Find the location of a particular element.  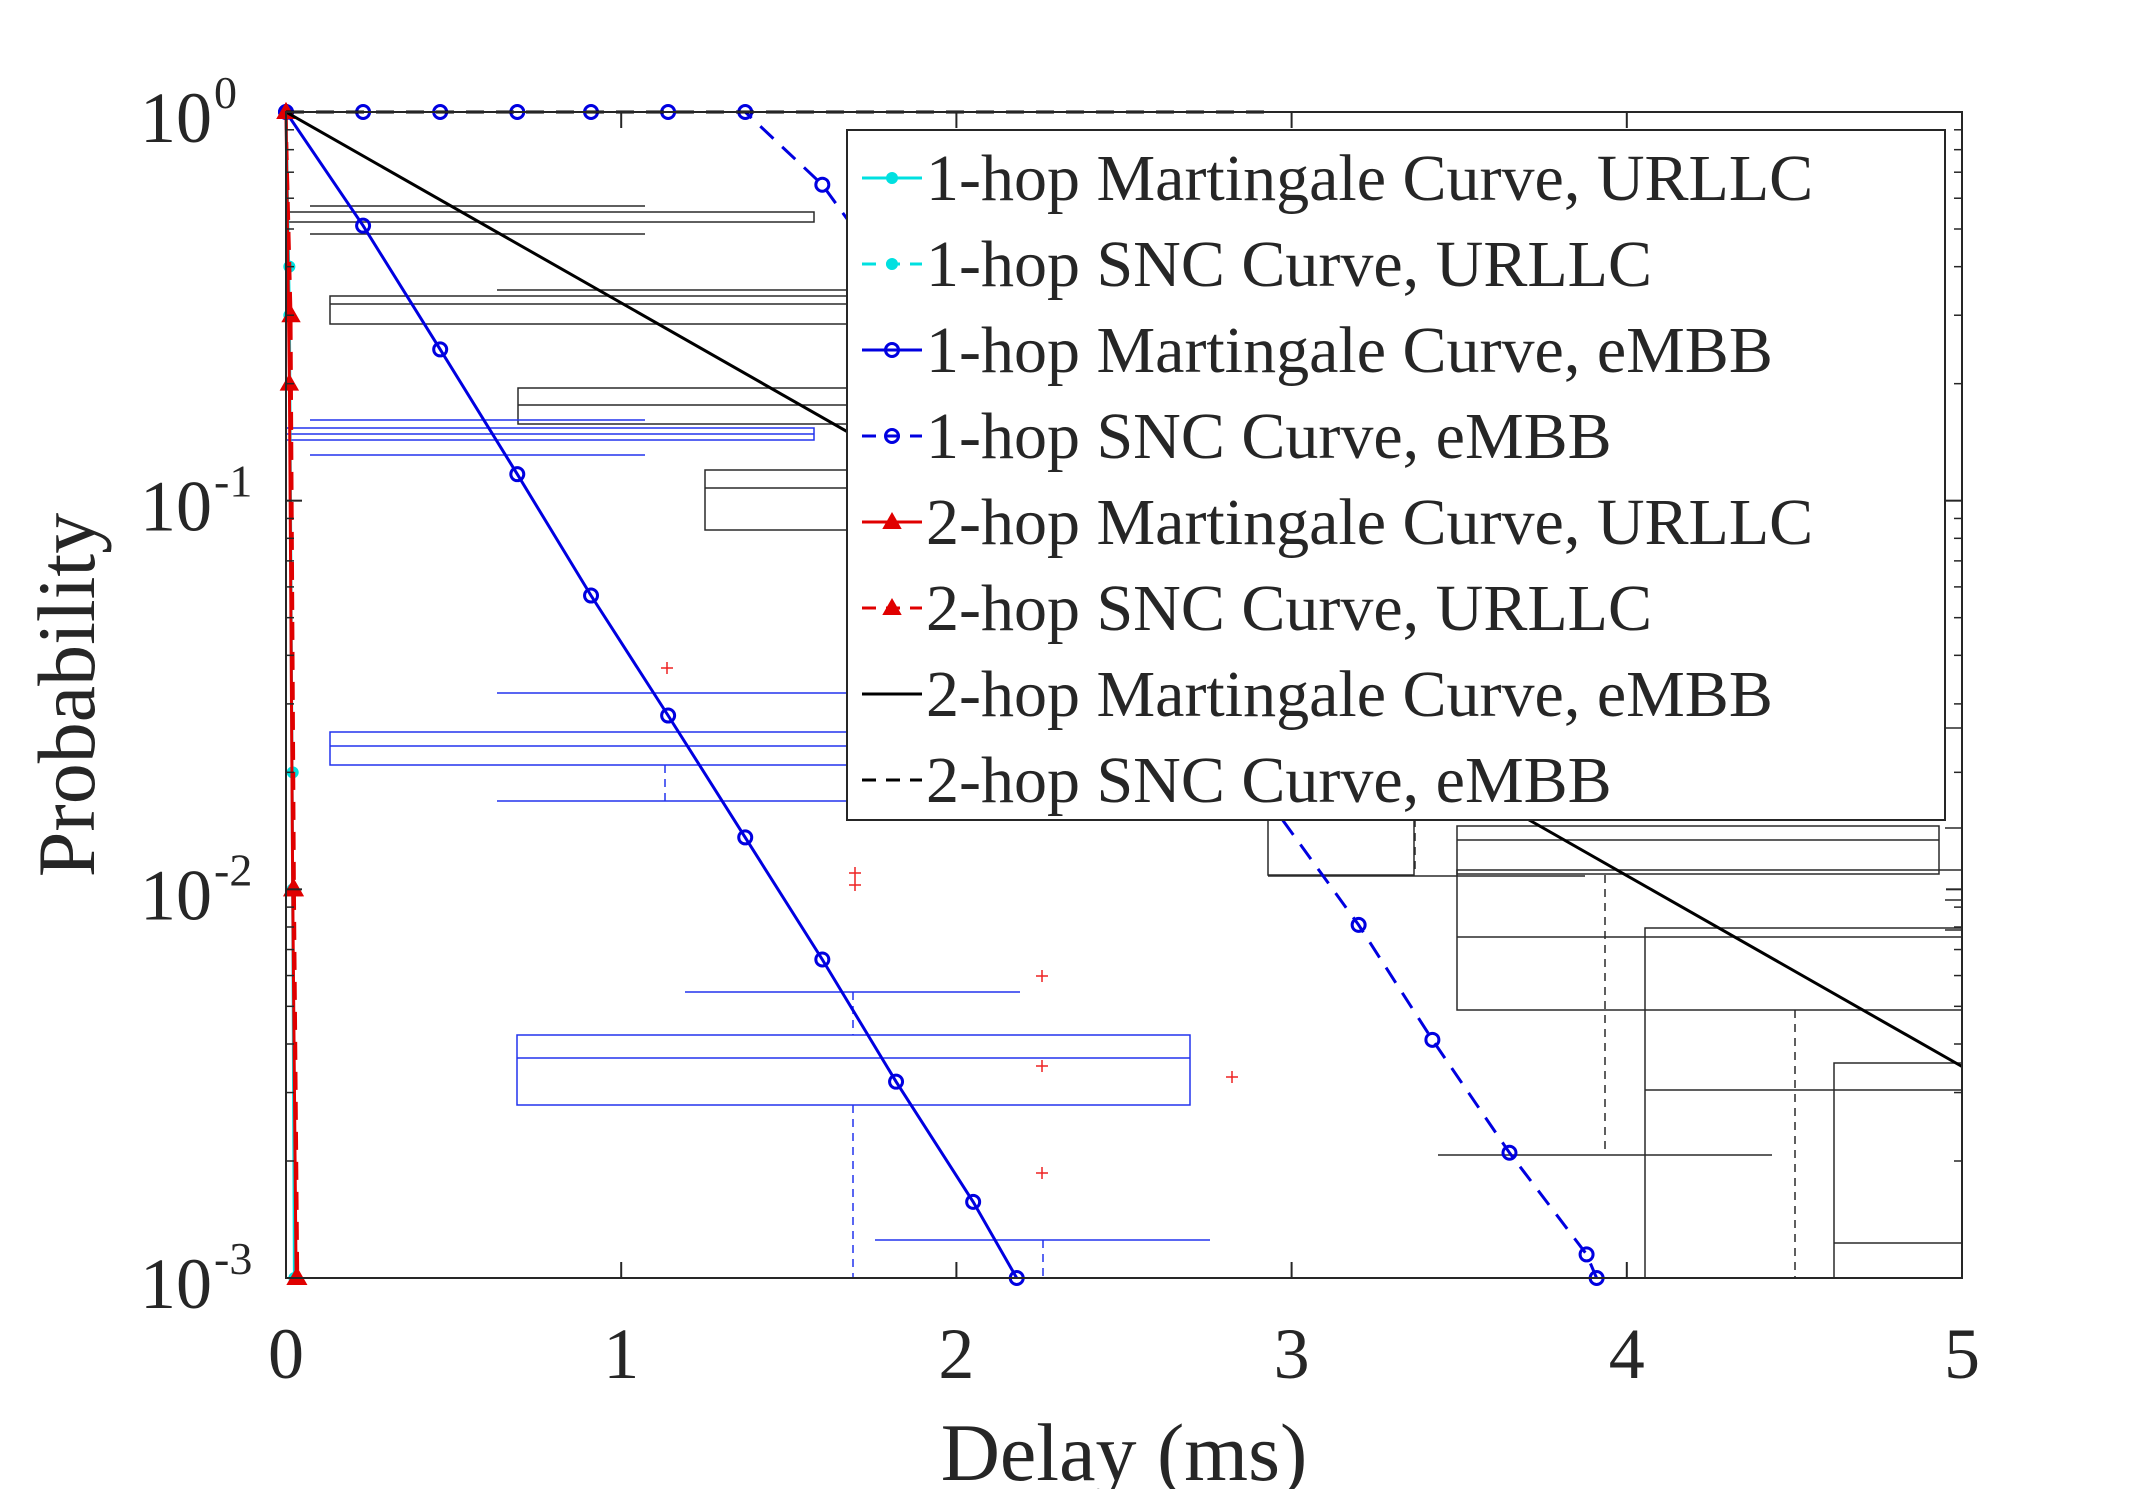

legend-label-7: 2-hop Martingale Curve, eMBB is located at coordinates (1349, 694).